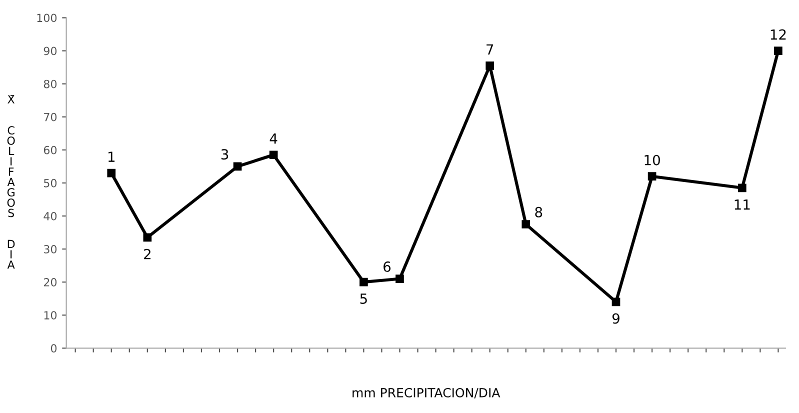 The width and height of the screenshot is (799, 413). I want to click on annotation: 8, so click(538, 212).